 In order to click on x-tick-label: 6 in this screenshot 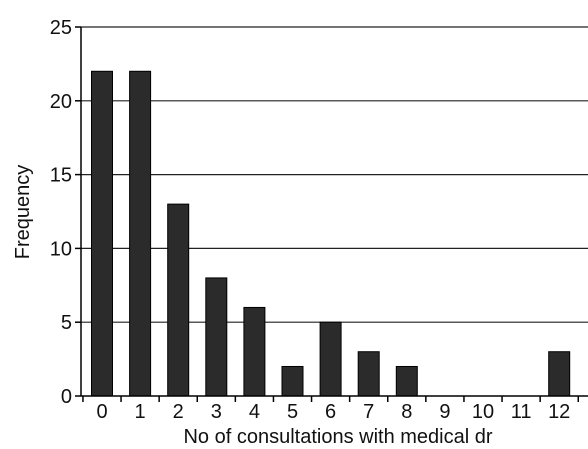, I will do `click(330, 412)`.